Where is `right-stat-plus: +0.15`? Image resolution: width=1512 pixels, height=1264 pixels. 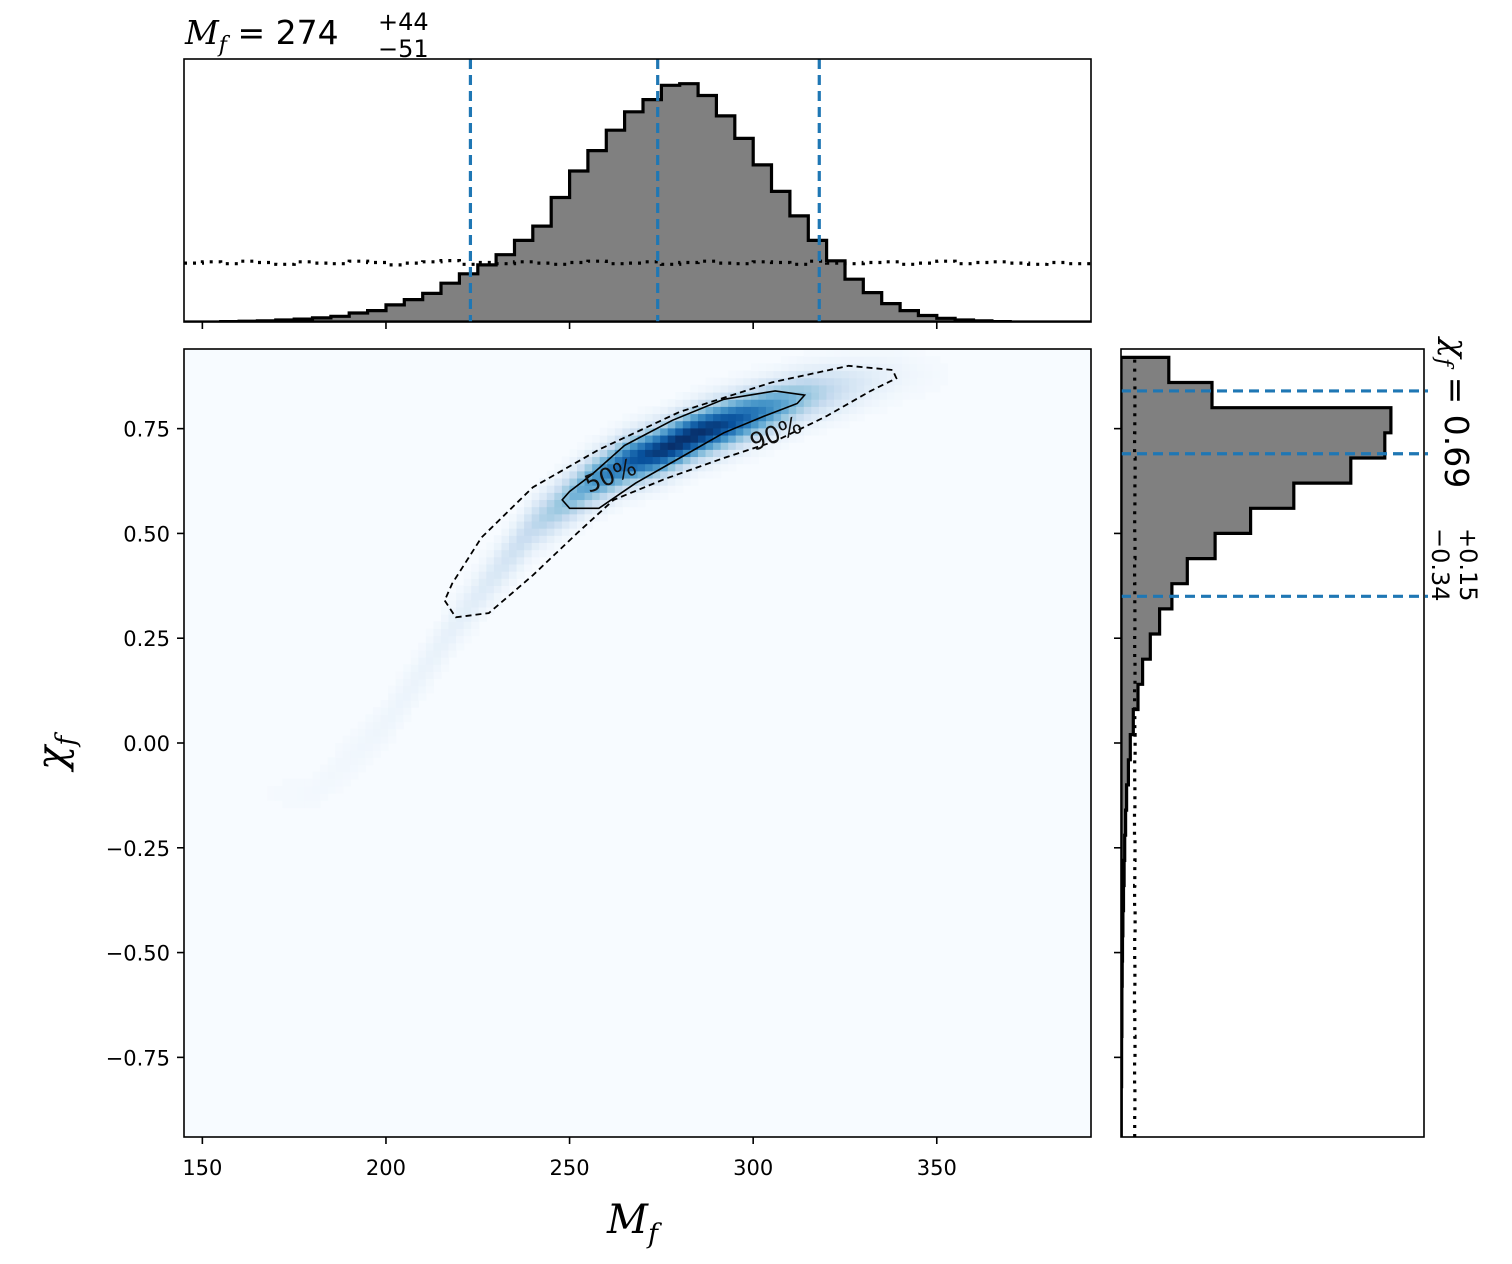
right-stat-plus: +0.15 is located at coordinates (1468, 565).